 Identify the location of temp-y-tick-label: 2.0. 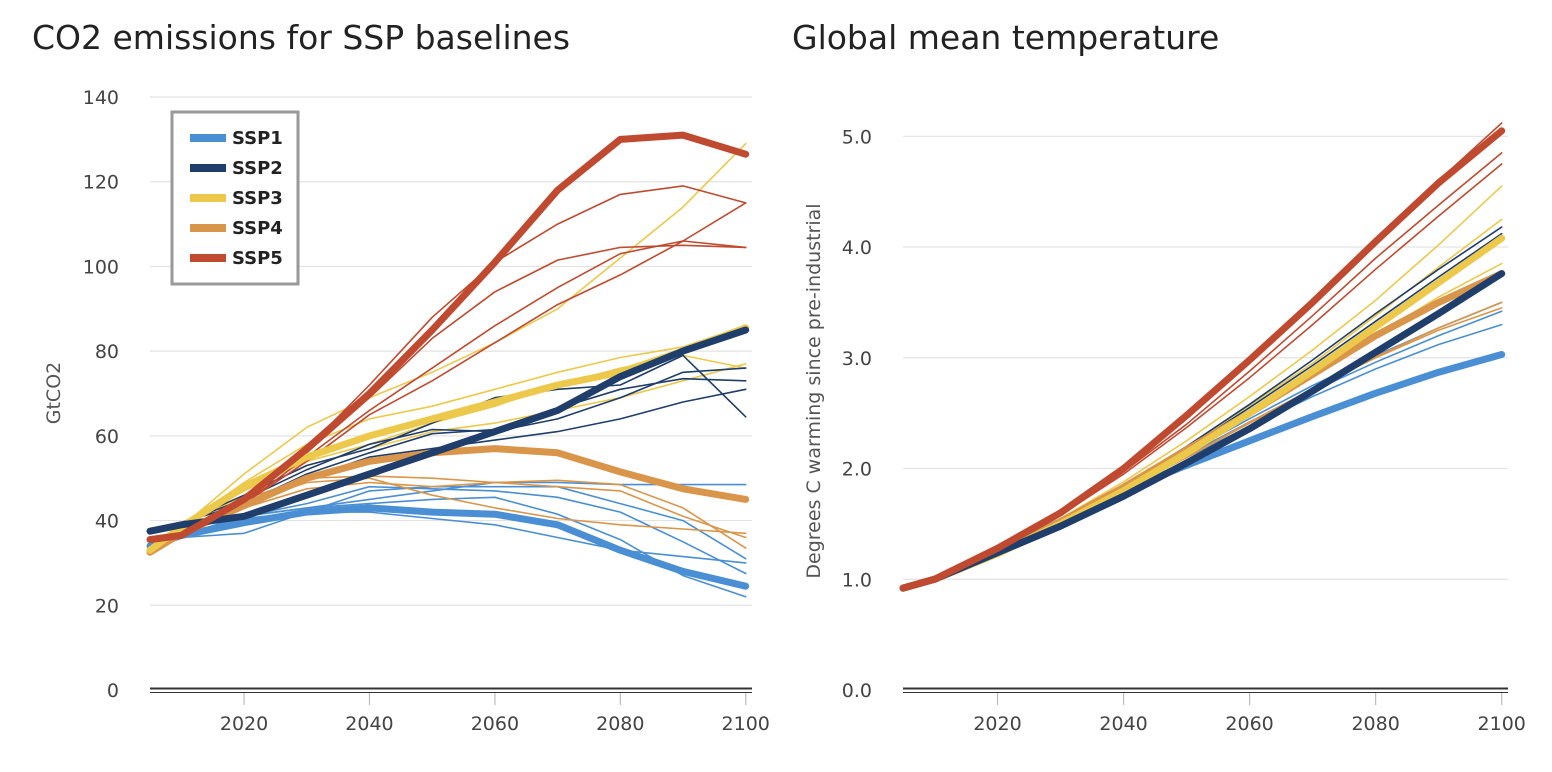
(857, 470).